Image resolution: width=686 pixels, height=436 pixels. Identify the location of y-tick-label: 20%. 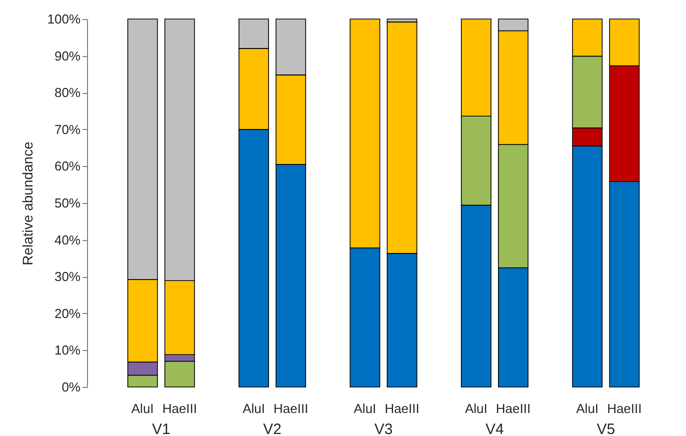
(67, 313).